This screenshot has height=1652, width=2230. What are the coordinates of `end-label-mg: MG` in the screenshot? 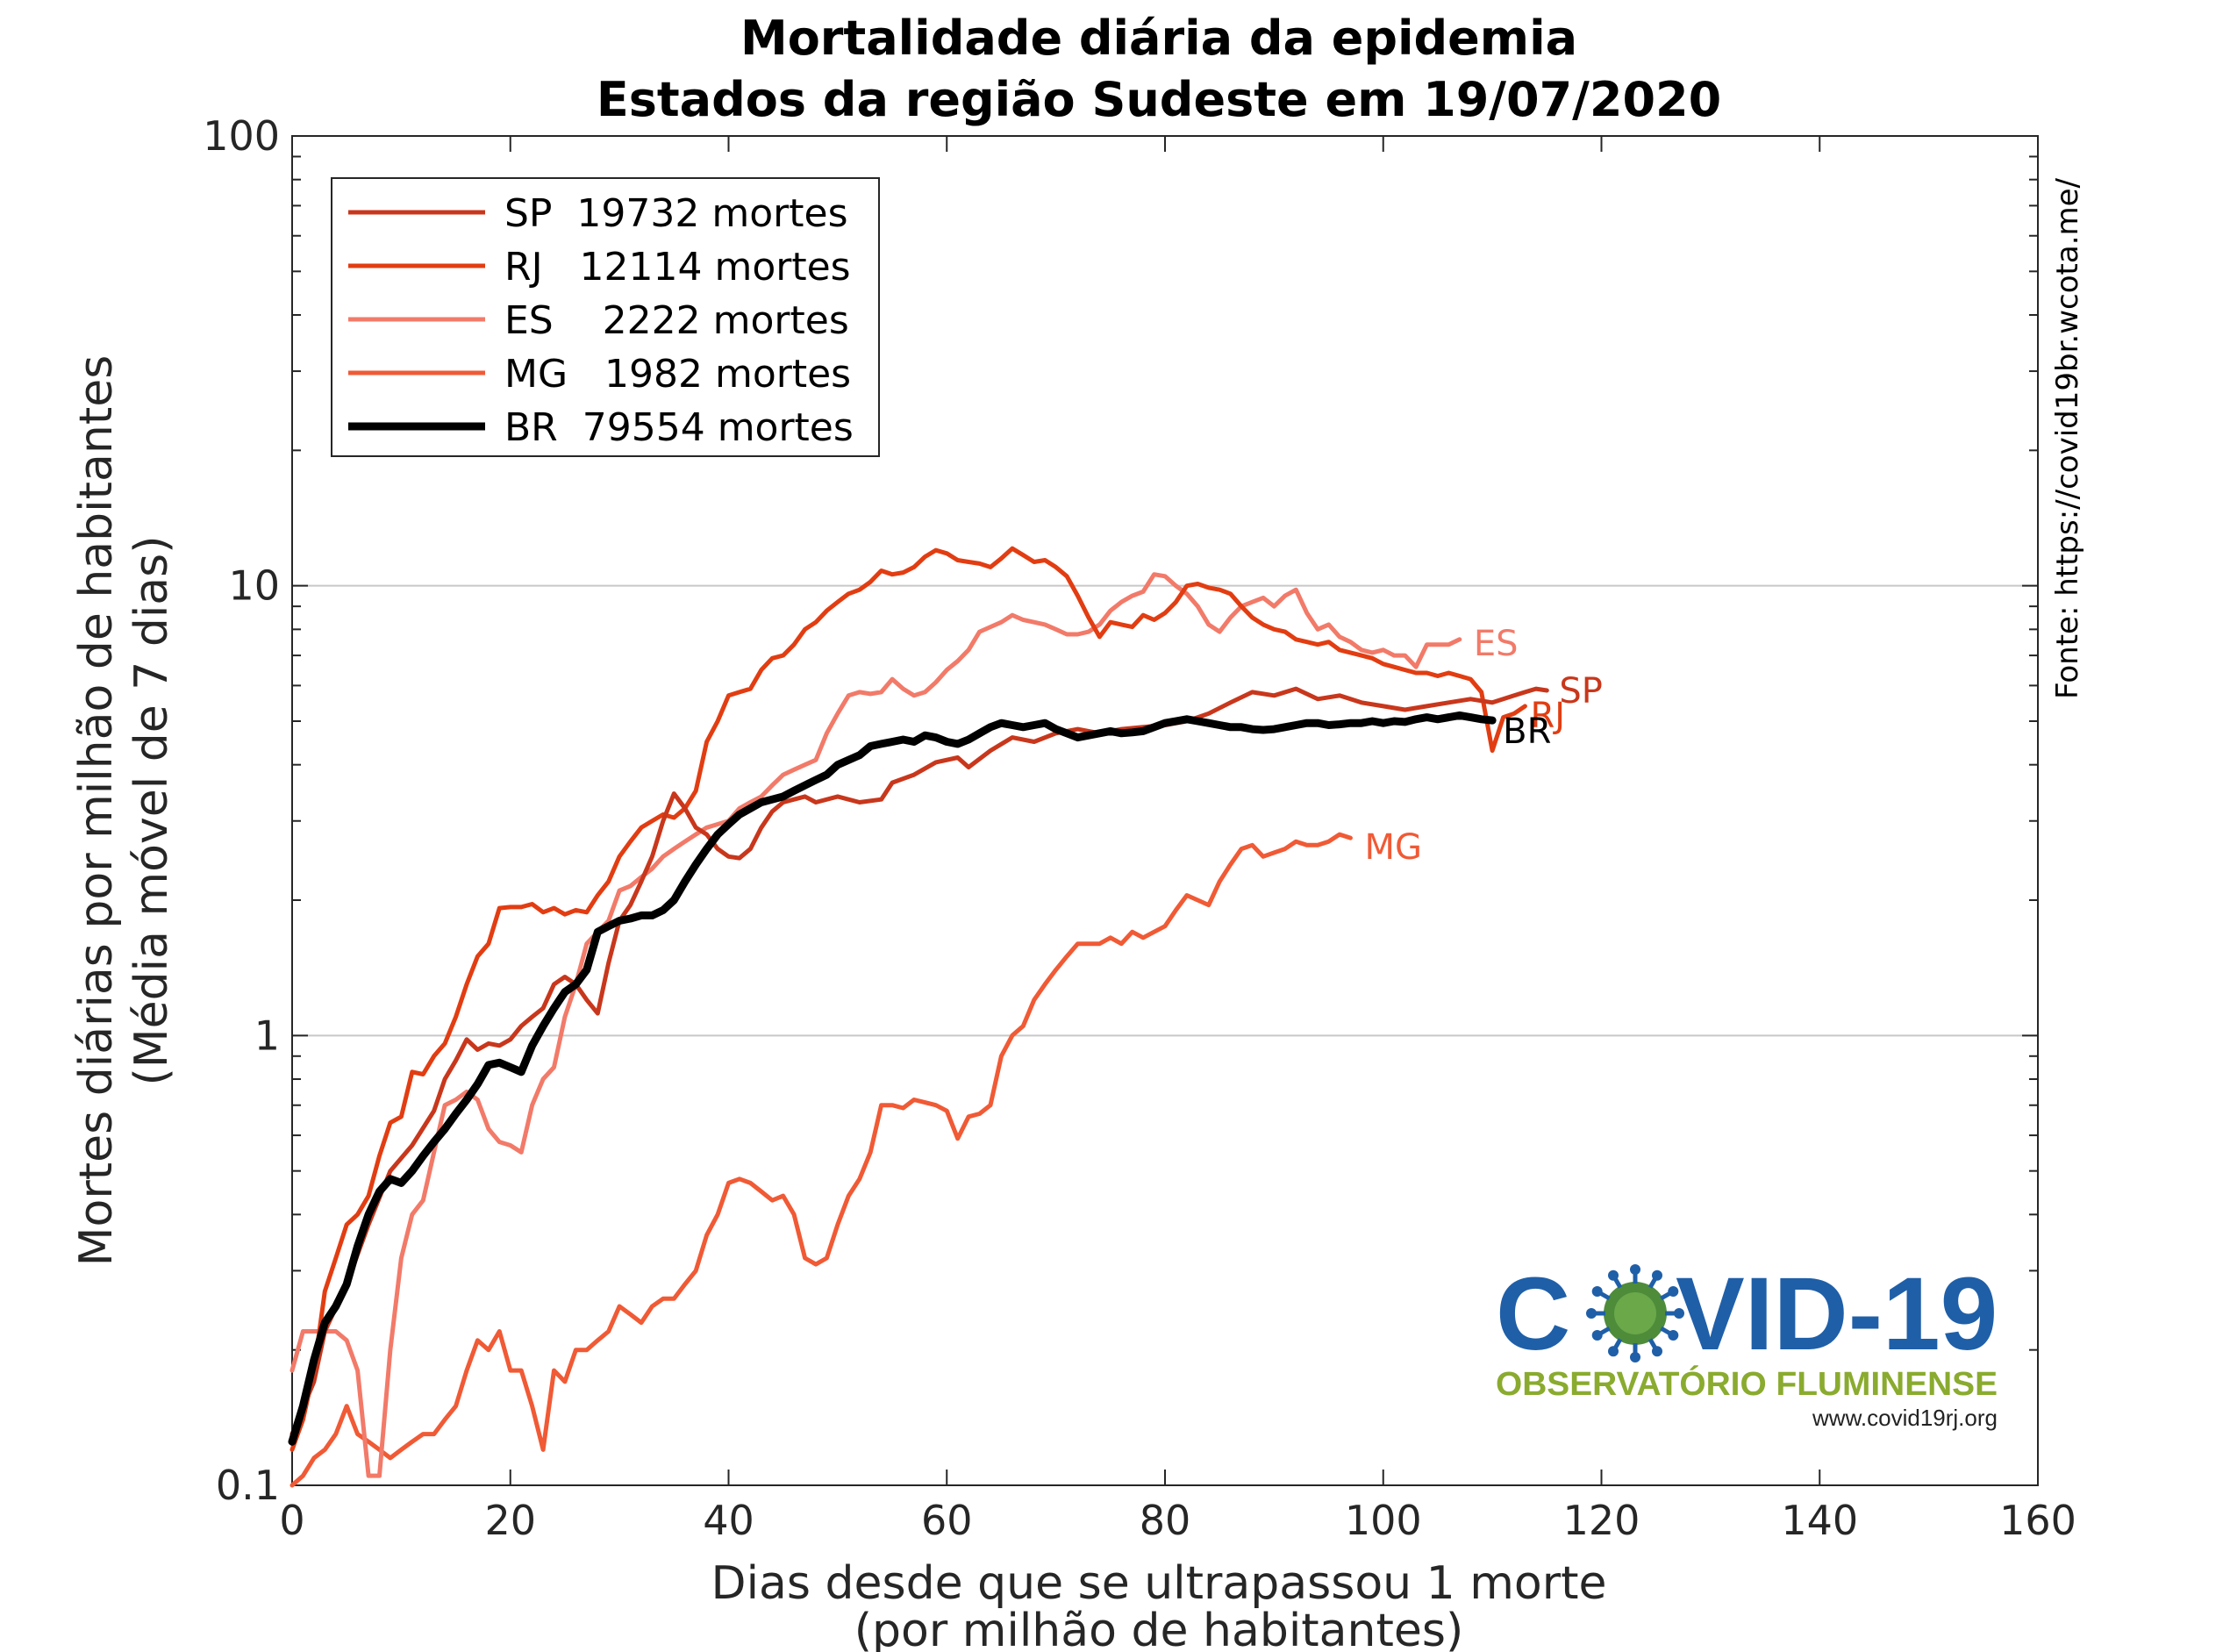 It's located at (1393, 848).